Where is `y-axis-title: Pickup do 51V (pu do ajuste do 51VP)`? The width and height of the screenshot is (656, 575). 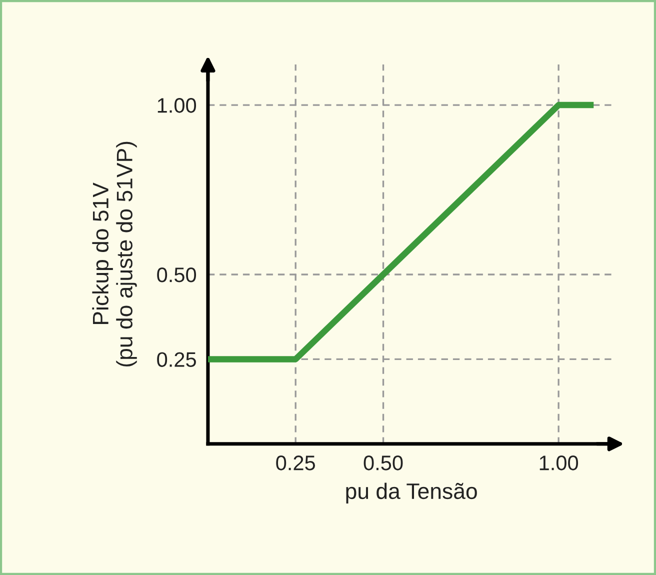 y-axis-title: Pickup do 51V (pu do ajuste do 51VP) is located at coordinates (114, 254).